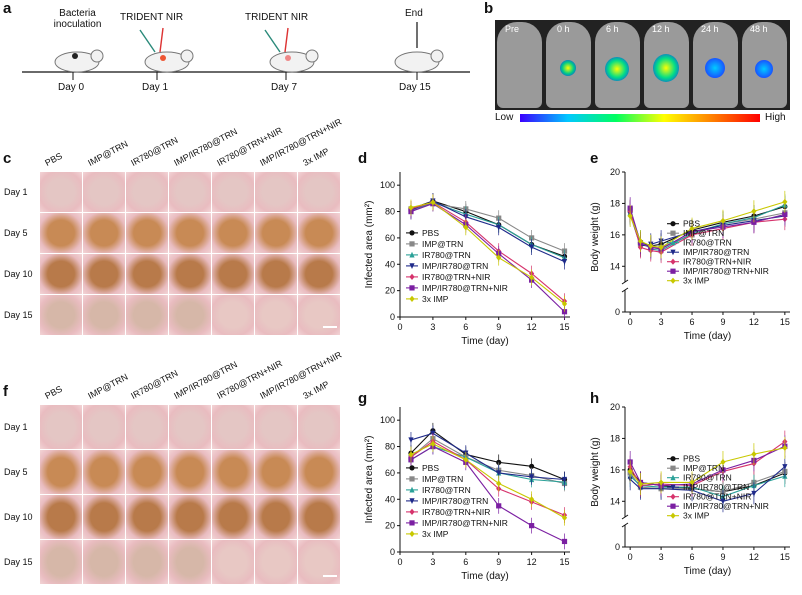  What do you see at coordinates (487, 481) in the screenshot?
I see `series-line` at bounding box center [487, 481].